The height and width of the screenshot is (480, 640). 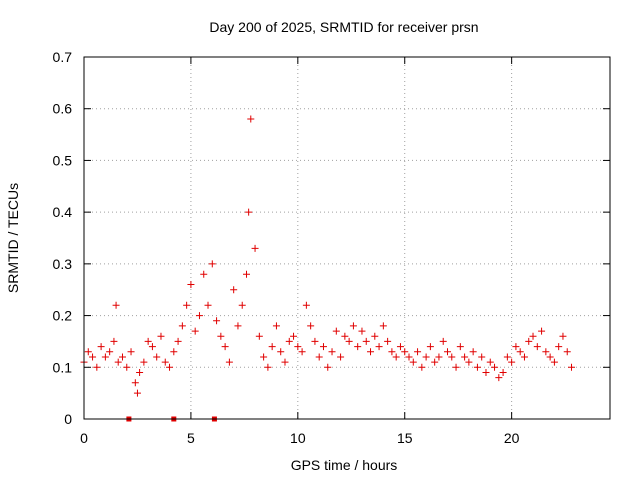 What do you see at coordinates (63, 316) in the screenshot?
I see `y-tick-label: 0.2` at bounding box center [63, 316].